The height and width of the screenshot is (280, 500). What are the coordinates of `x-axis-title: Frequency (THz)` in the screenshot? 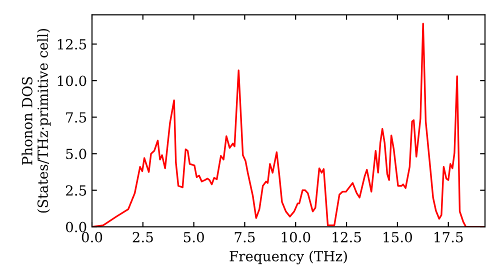 It's located at (288, 257).